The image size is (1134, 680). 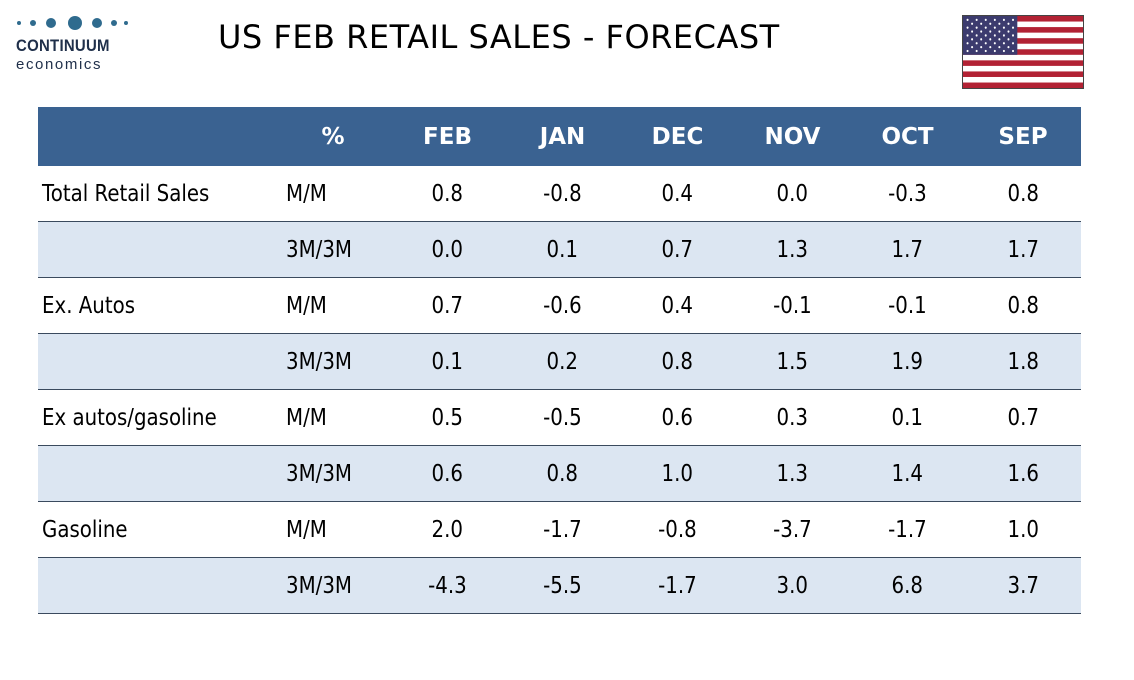 What do you see at coordinates (157, 305) in the screenshot?
I see `row-label: Ex. Autos` at bounding box center [157, 305].